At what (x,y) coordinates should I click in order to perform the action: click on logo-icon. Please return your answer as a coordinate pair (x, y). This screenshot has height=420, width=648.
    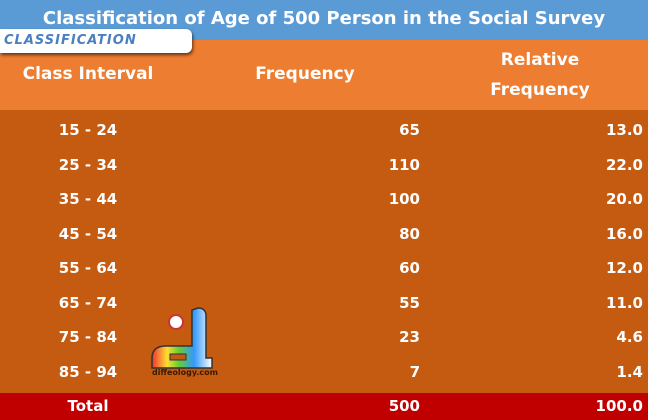
    Looking at the image, I should click on (182, 338).